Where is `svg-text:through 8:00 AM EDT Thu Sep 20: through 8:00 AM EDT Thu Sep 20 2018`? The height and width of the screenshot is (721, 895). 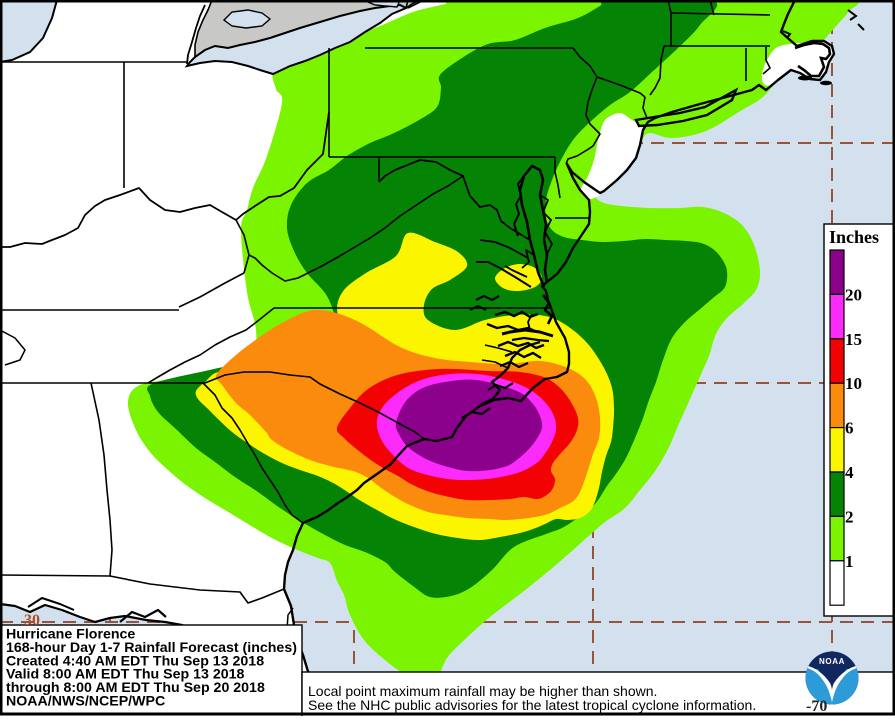 svg-text:through 8:00 AM EDT Thu Sep 20: through 8:00 AM EDT Thu Sep 20 2018 is located at coordinates (135, 688).